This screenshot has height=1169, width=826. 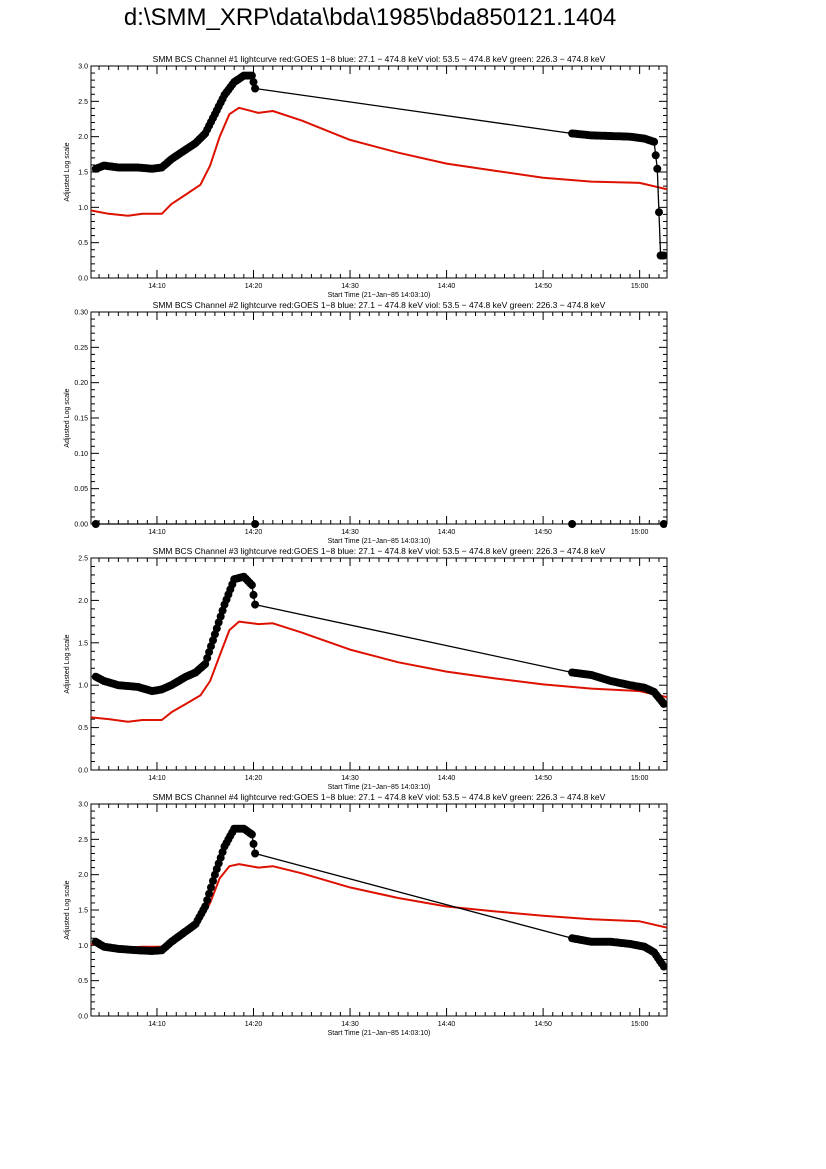 I want to click on y-tick-label: 0.15, so click(x=81, y=419).